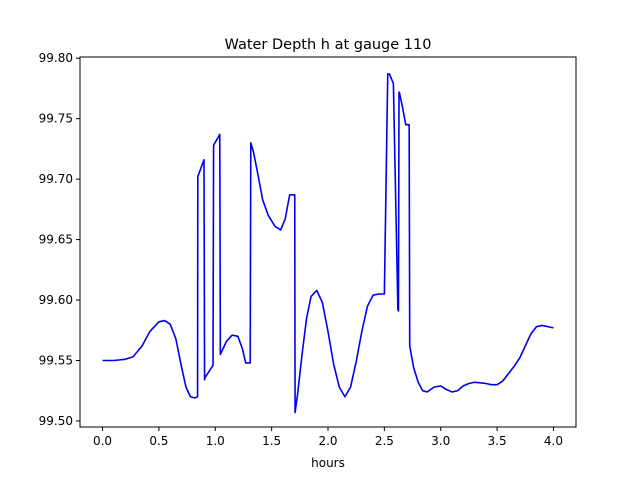 The height and width of the screenshot is (480, 640). I want to click on y-tick-label: 99.55, so click(56, 360).